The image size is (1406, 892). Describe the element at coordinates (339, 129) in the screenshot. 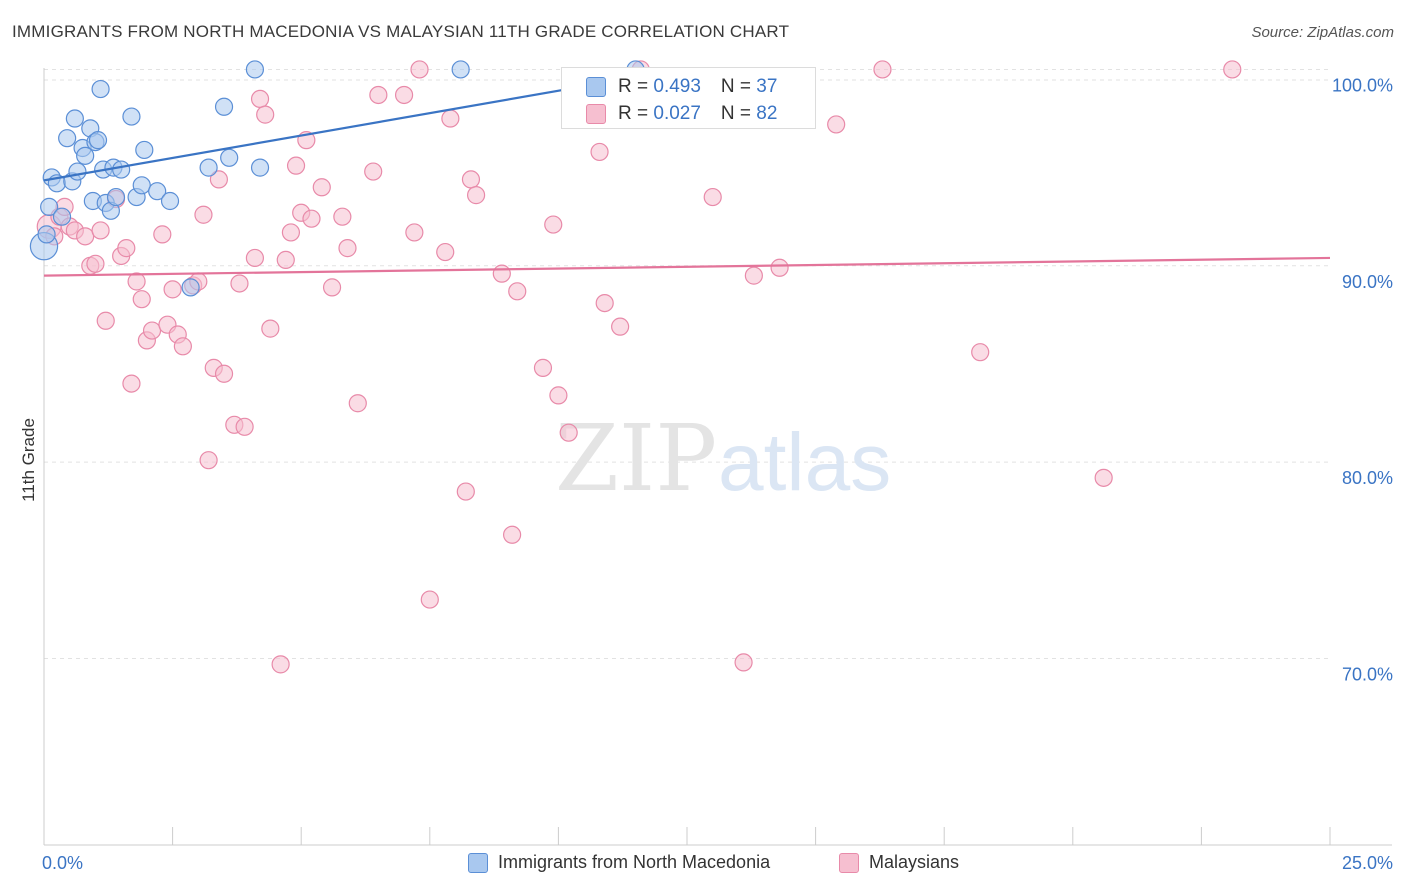

I see `macedonia-trend-line` at that location.